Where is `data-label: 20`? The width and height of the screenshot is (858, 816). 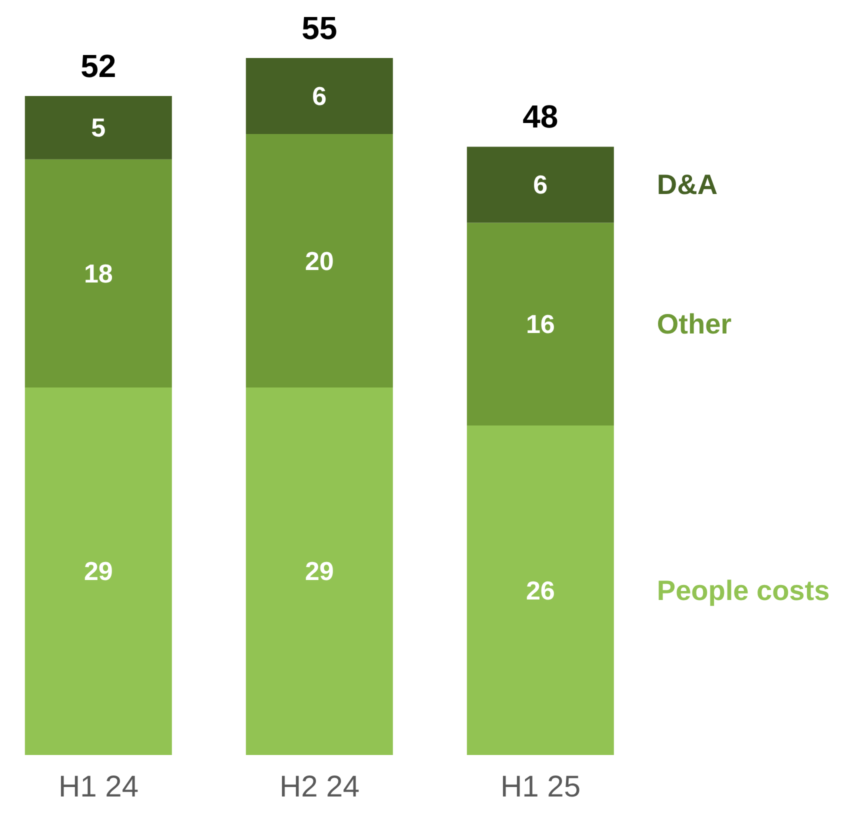 data-label: 20 is located at coordinates (319, 261).